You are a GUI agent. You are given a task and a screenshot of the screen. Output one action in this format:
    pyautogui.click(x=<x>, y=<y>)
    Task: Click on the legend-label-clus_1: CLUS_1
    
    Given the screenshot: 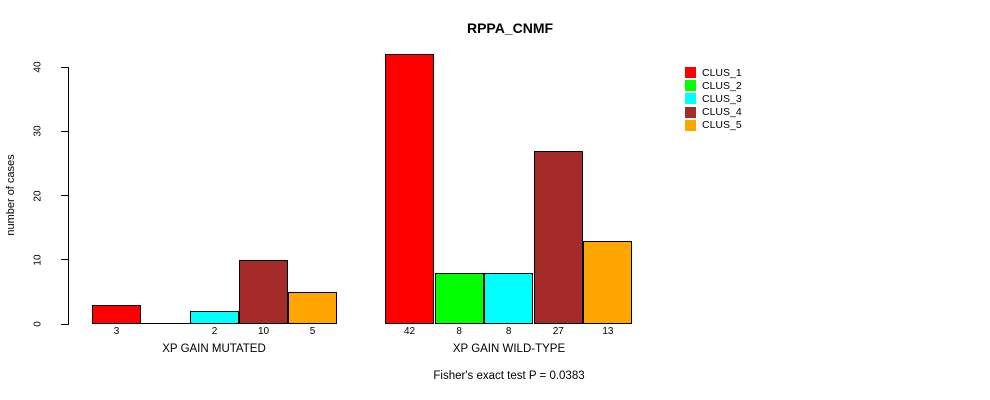 What is the action you would take?
    pyautogui.click(x=722, y=72)
    